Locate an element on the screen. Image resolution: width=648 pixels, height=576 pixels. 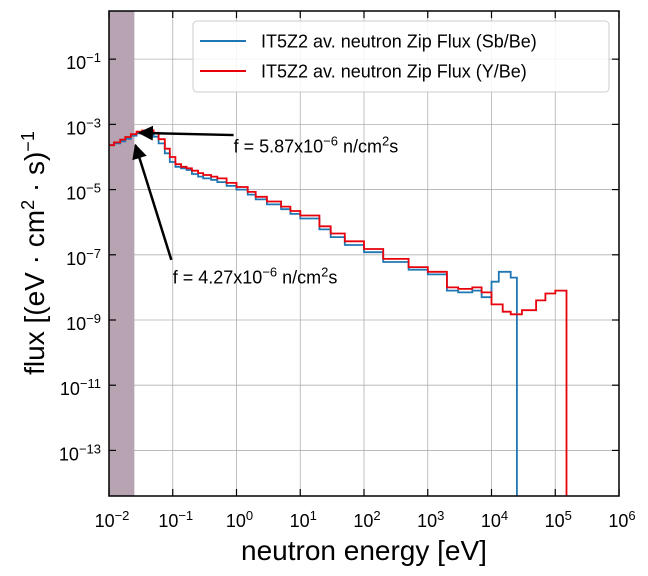
annotations-group: f = 5.87x10−6 n/cm2s f = 4.27x10−6 n/cm2s is located at coordinates (265, 206).